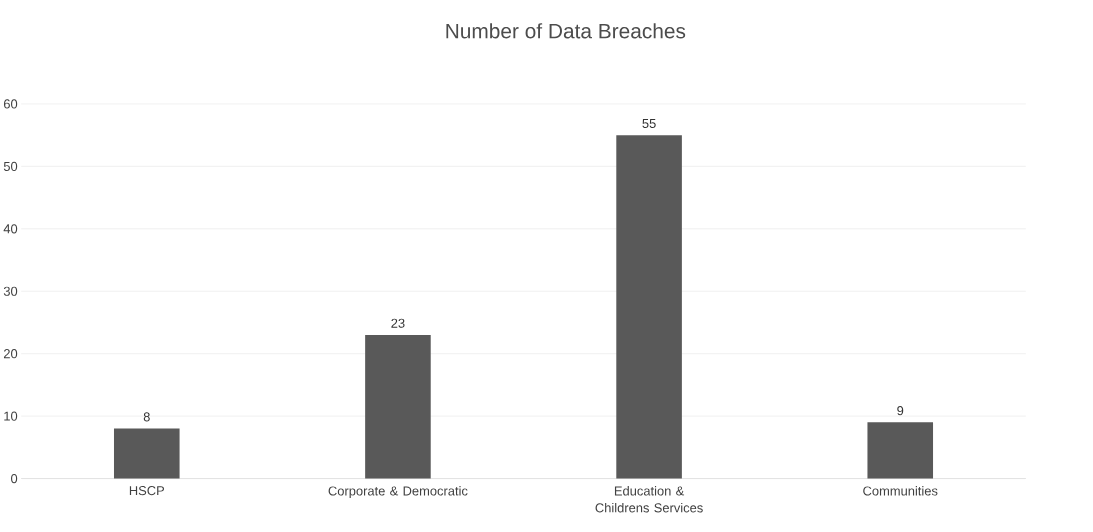  Describe the element at coordinates (649, 124) in the screenshot. I see `data-label: 55` at that location.